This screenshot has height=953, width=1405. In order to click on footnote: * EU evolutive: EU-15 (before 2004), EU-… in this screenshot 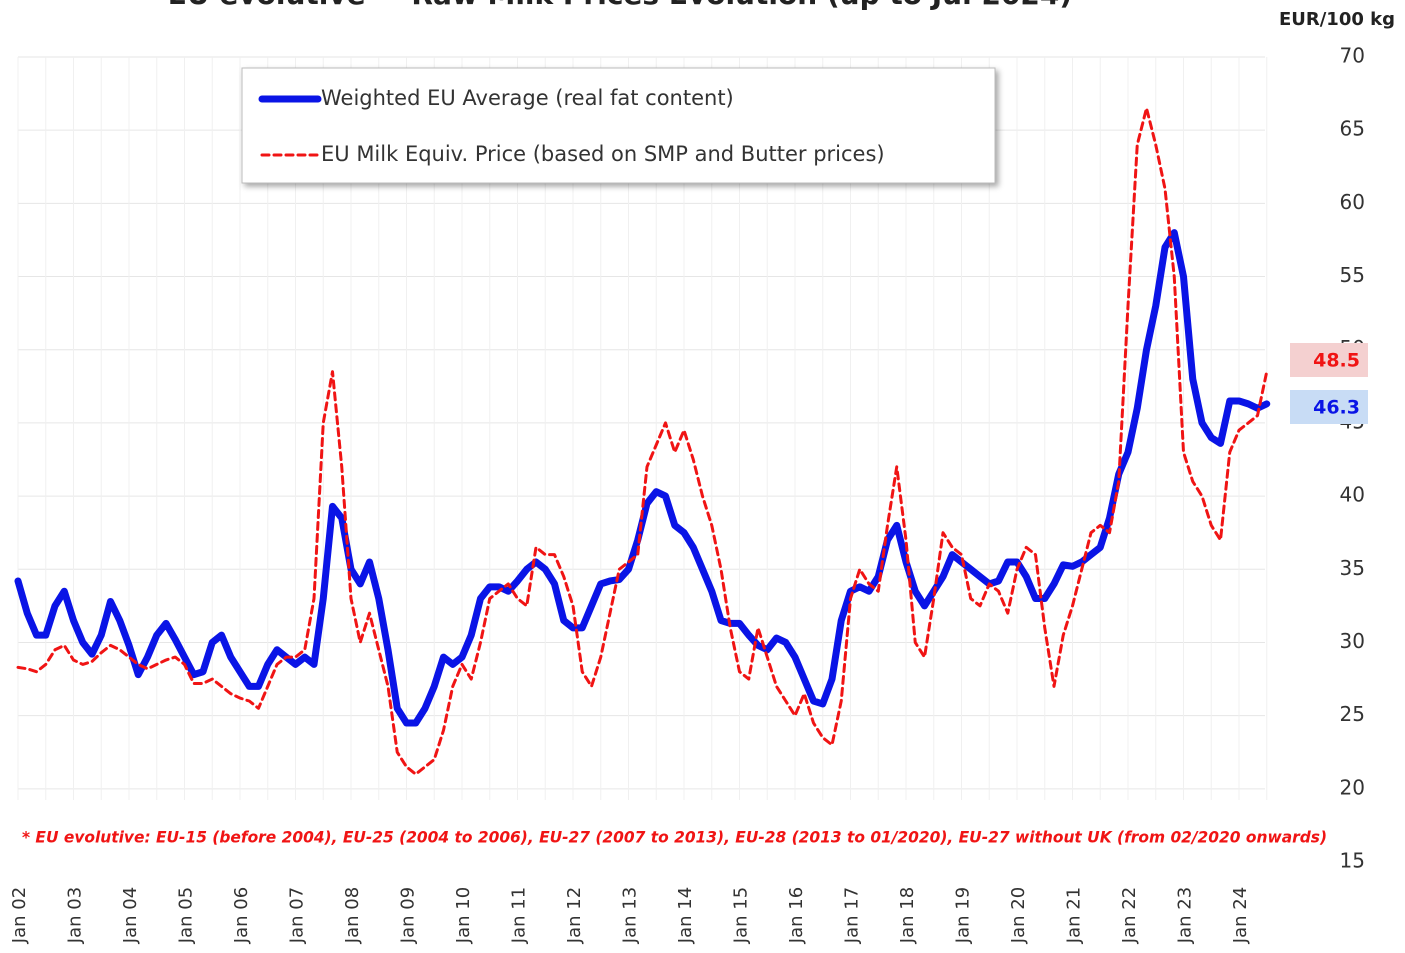, I will do `click(674, 837)`.